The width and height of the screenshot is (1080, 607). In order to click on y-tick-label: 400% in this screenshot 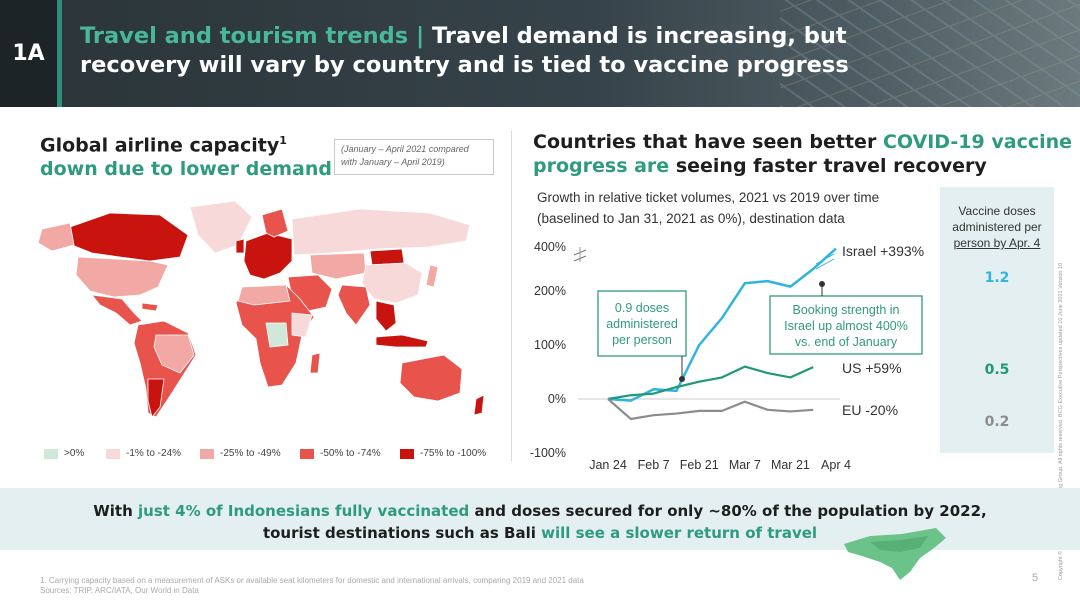, I will do `click(550, 247)`.